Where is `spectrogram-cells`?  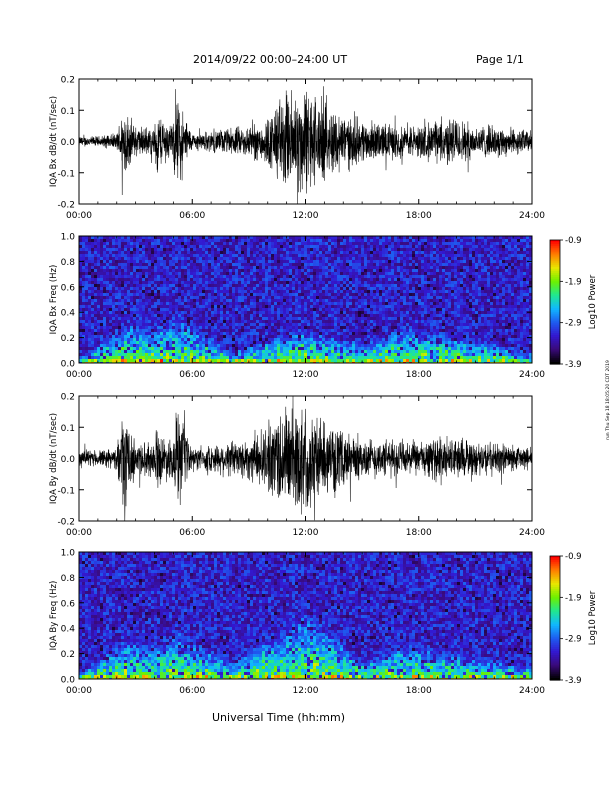 spectrogram-cells is located at coordinates (305, 615).